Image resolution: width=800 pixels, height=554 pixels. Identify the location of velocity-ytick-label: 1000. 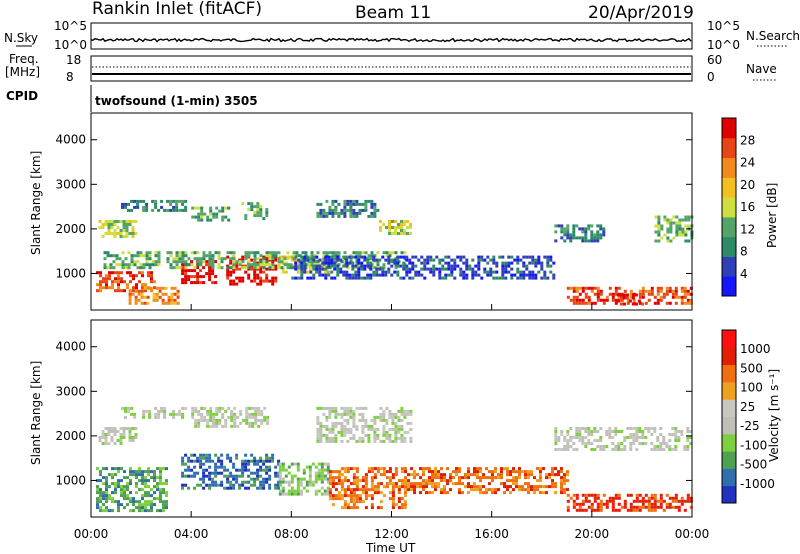
(70, 480).